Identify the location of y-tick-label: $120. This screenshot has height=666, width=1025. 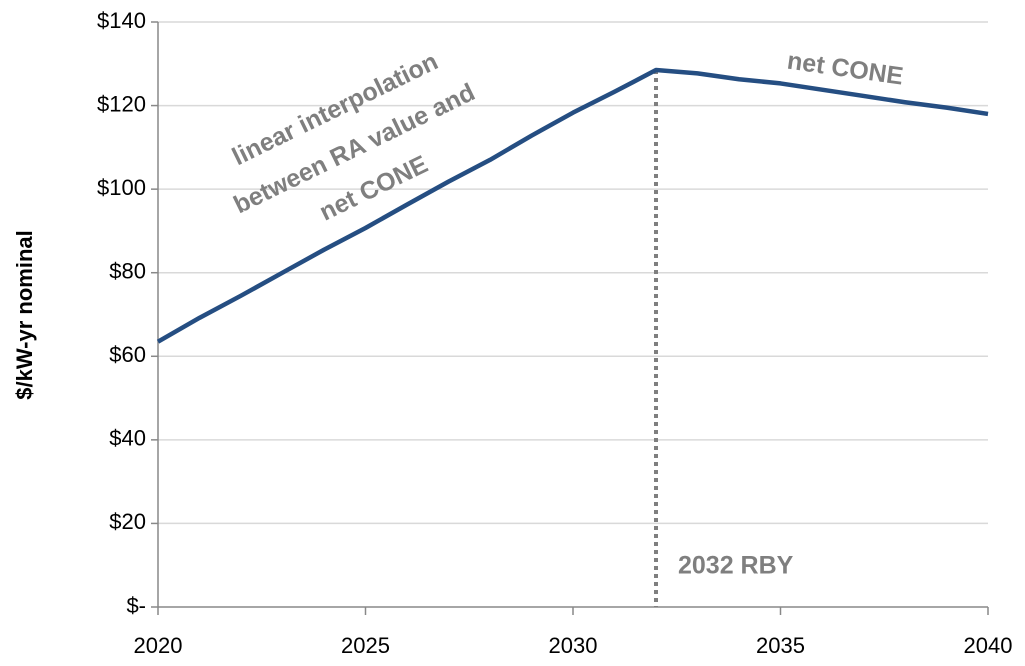
(121, 103).